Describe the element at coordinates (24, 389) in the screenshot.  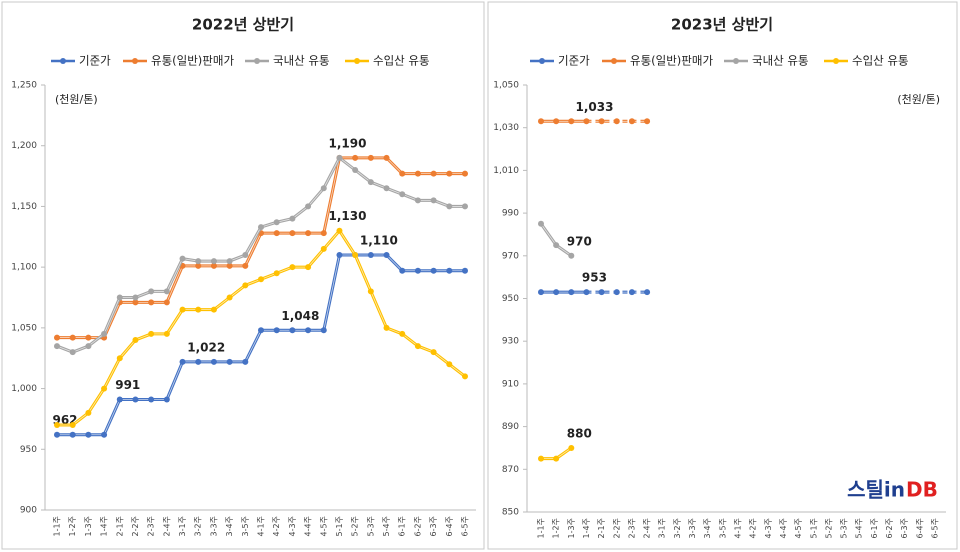
I see `y-tick-label: 1,000` at that location.